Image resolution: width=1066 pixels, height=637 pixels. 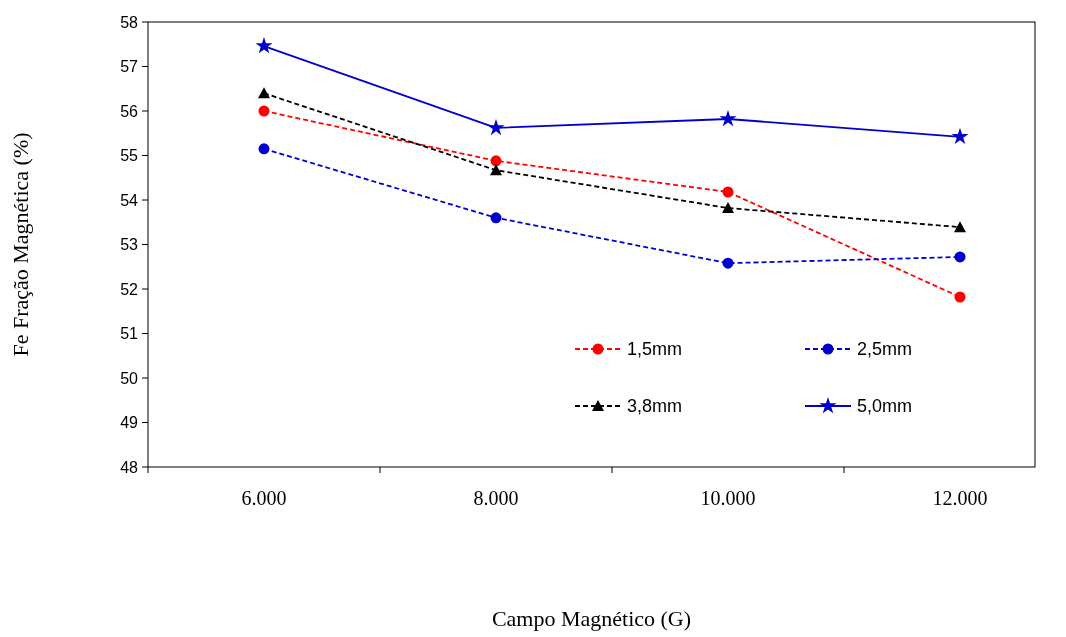 I want to click on y-tick-label: 56, so click(x=129, y=111).